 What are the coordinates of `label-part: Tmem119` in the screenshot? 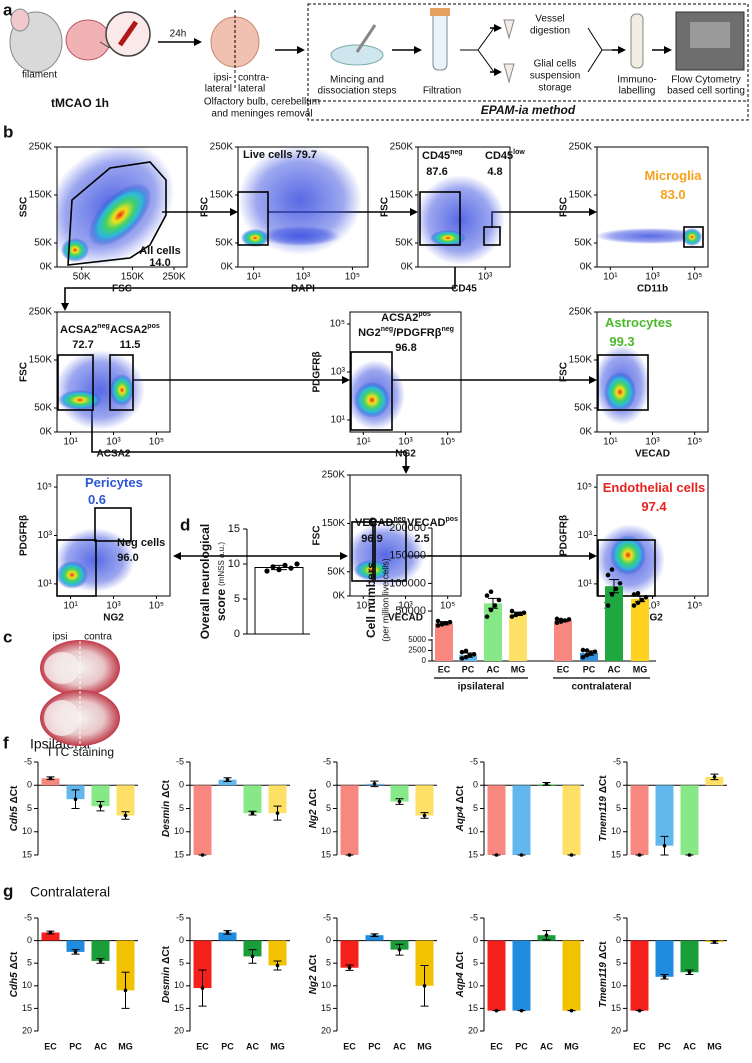 It's located at (603, 819).